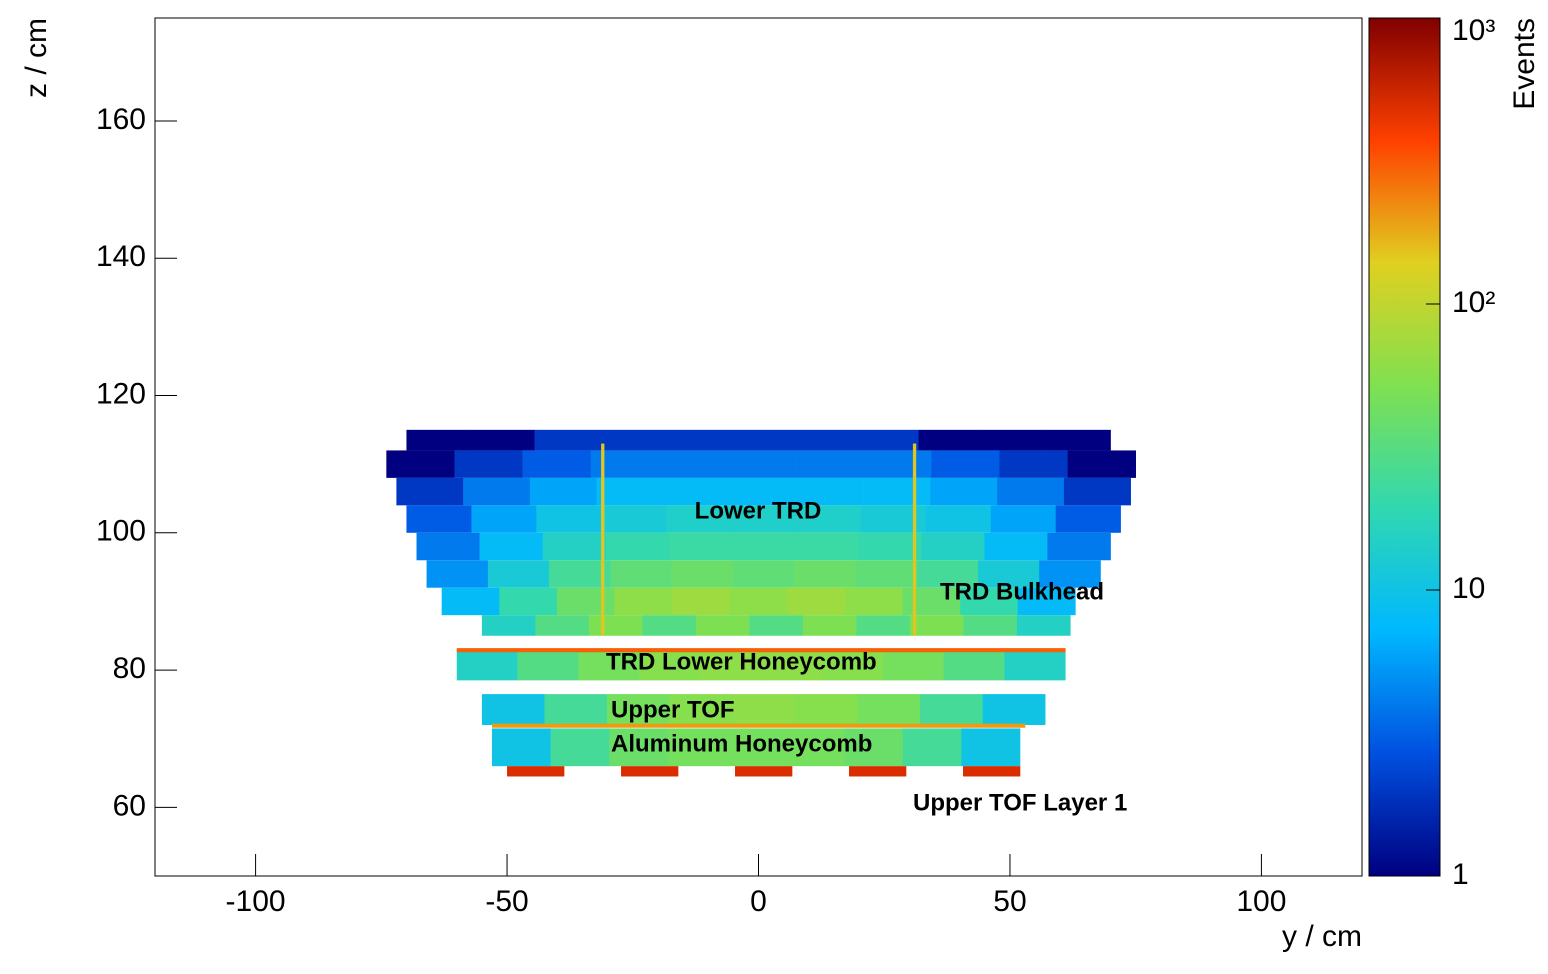 The height and width of the screenshot is (974, 1548). Describe the element at coordinates (1322, 936) in the screenshot. I see `x-axis-label: y / cm` at that location.